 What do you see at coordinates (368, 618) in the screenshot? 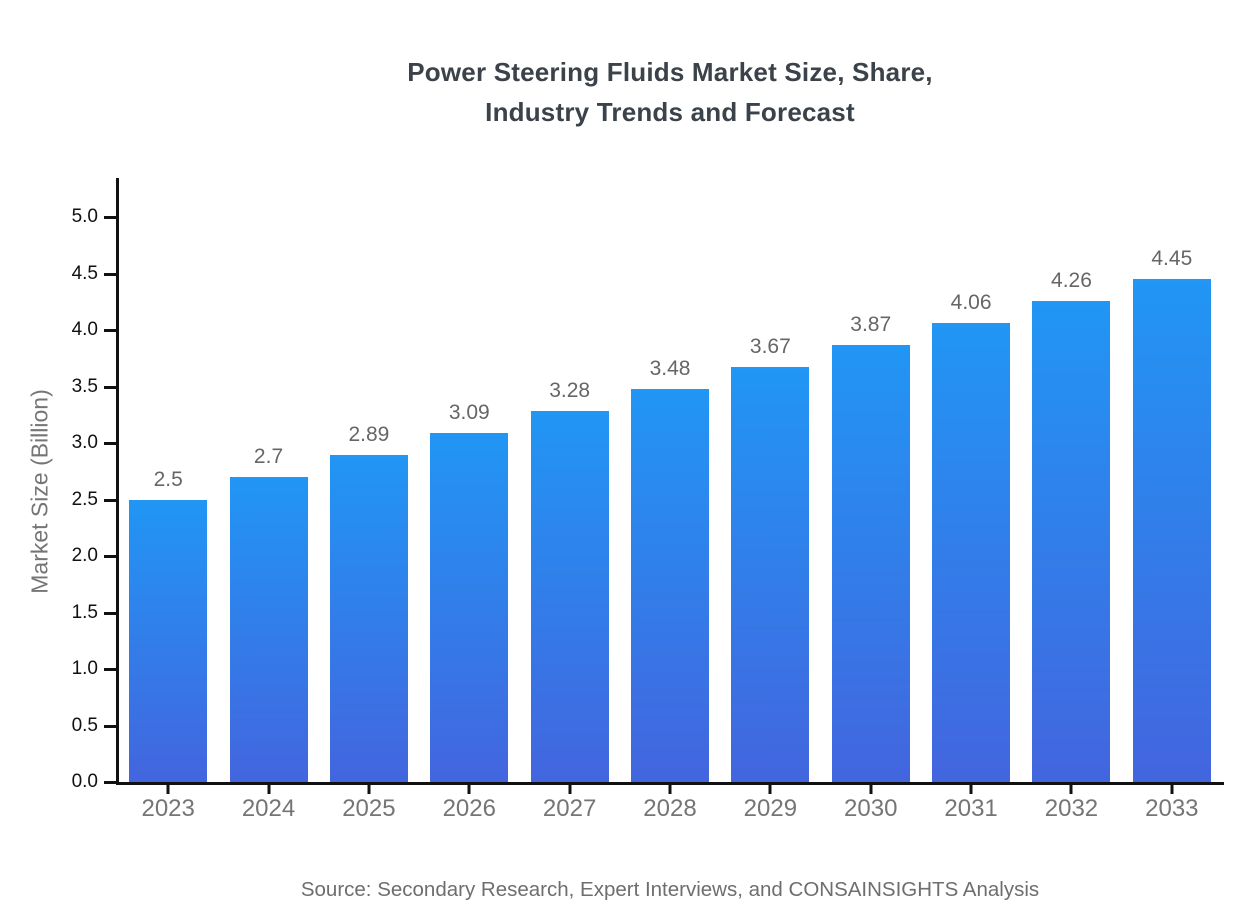
I see `bar-2025` at bounding box center [368, 618].